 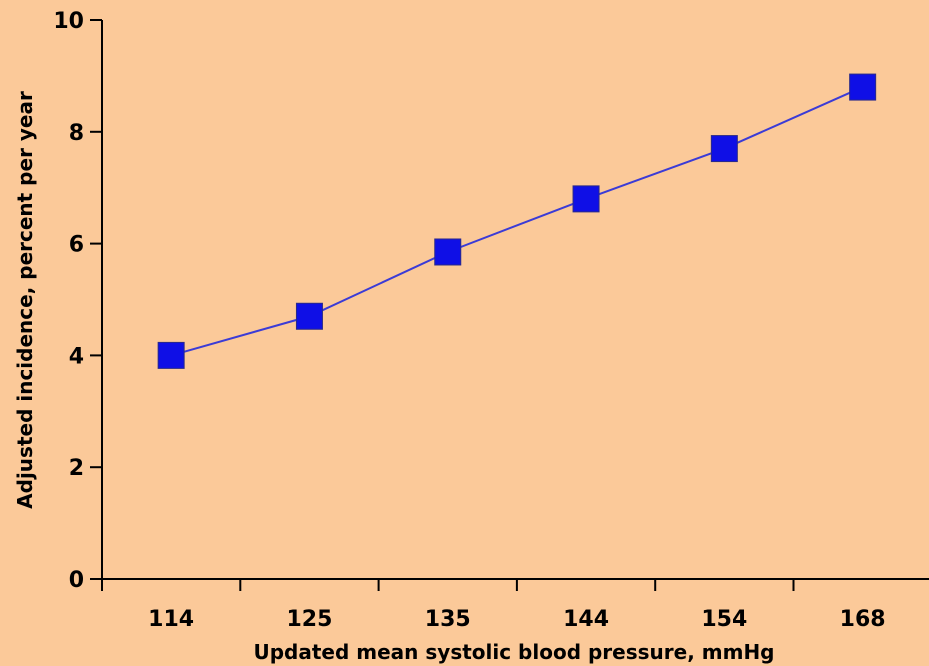 What do you see at coordinates (76, 356) in the screenshot?
I see `y-tick-label: 4` at bounding box center [76, 356].